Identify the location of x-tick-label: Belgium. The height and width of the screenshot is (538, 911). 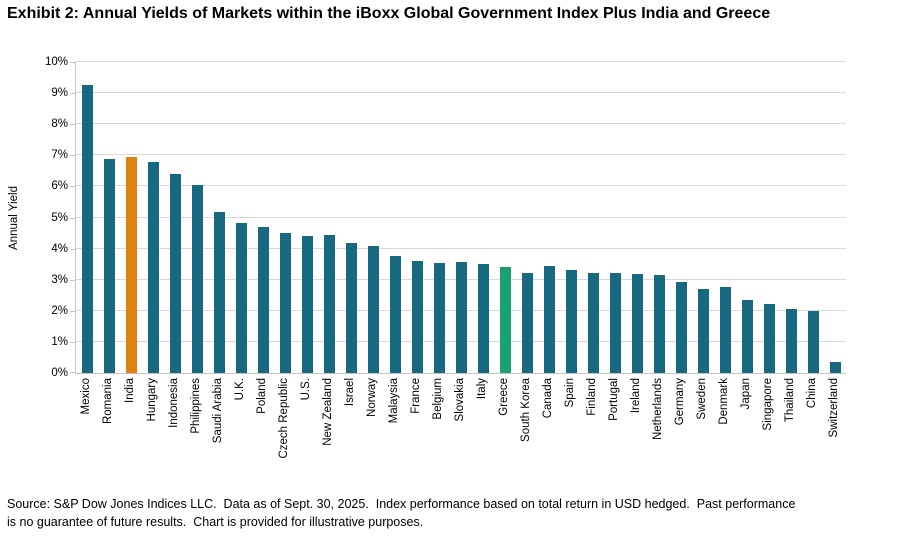
(438, 399).